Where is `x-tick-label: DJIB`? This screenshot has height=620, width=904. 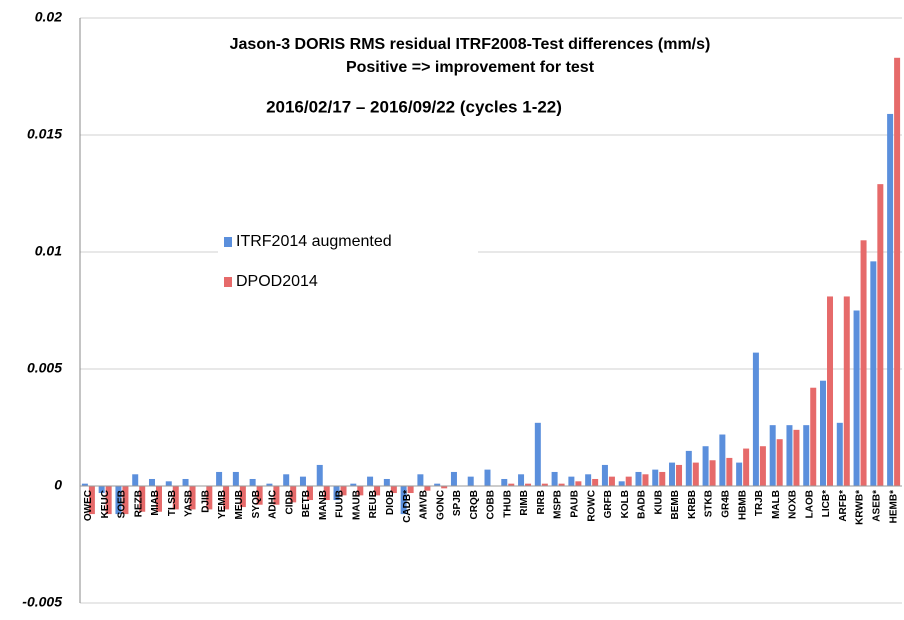 x-tick-label: DJIB is located at coordinates (205, 501).